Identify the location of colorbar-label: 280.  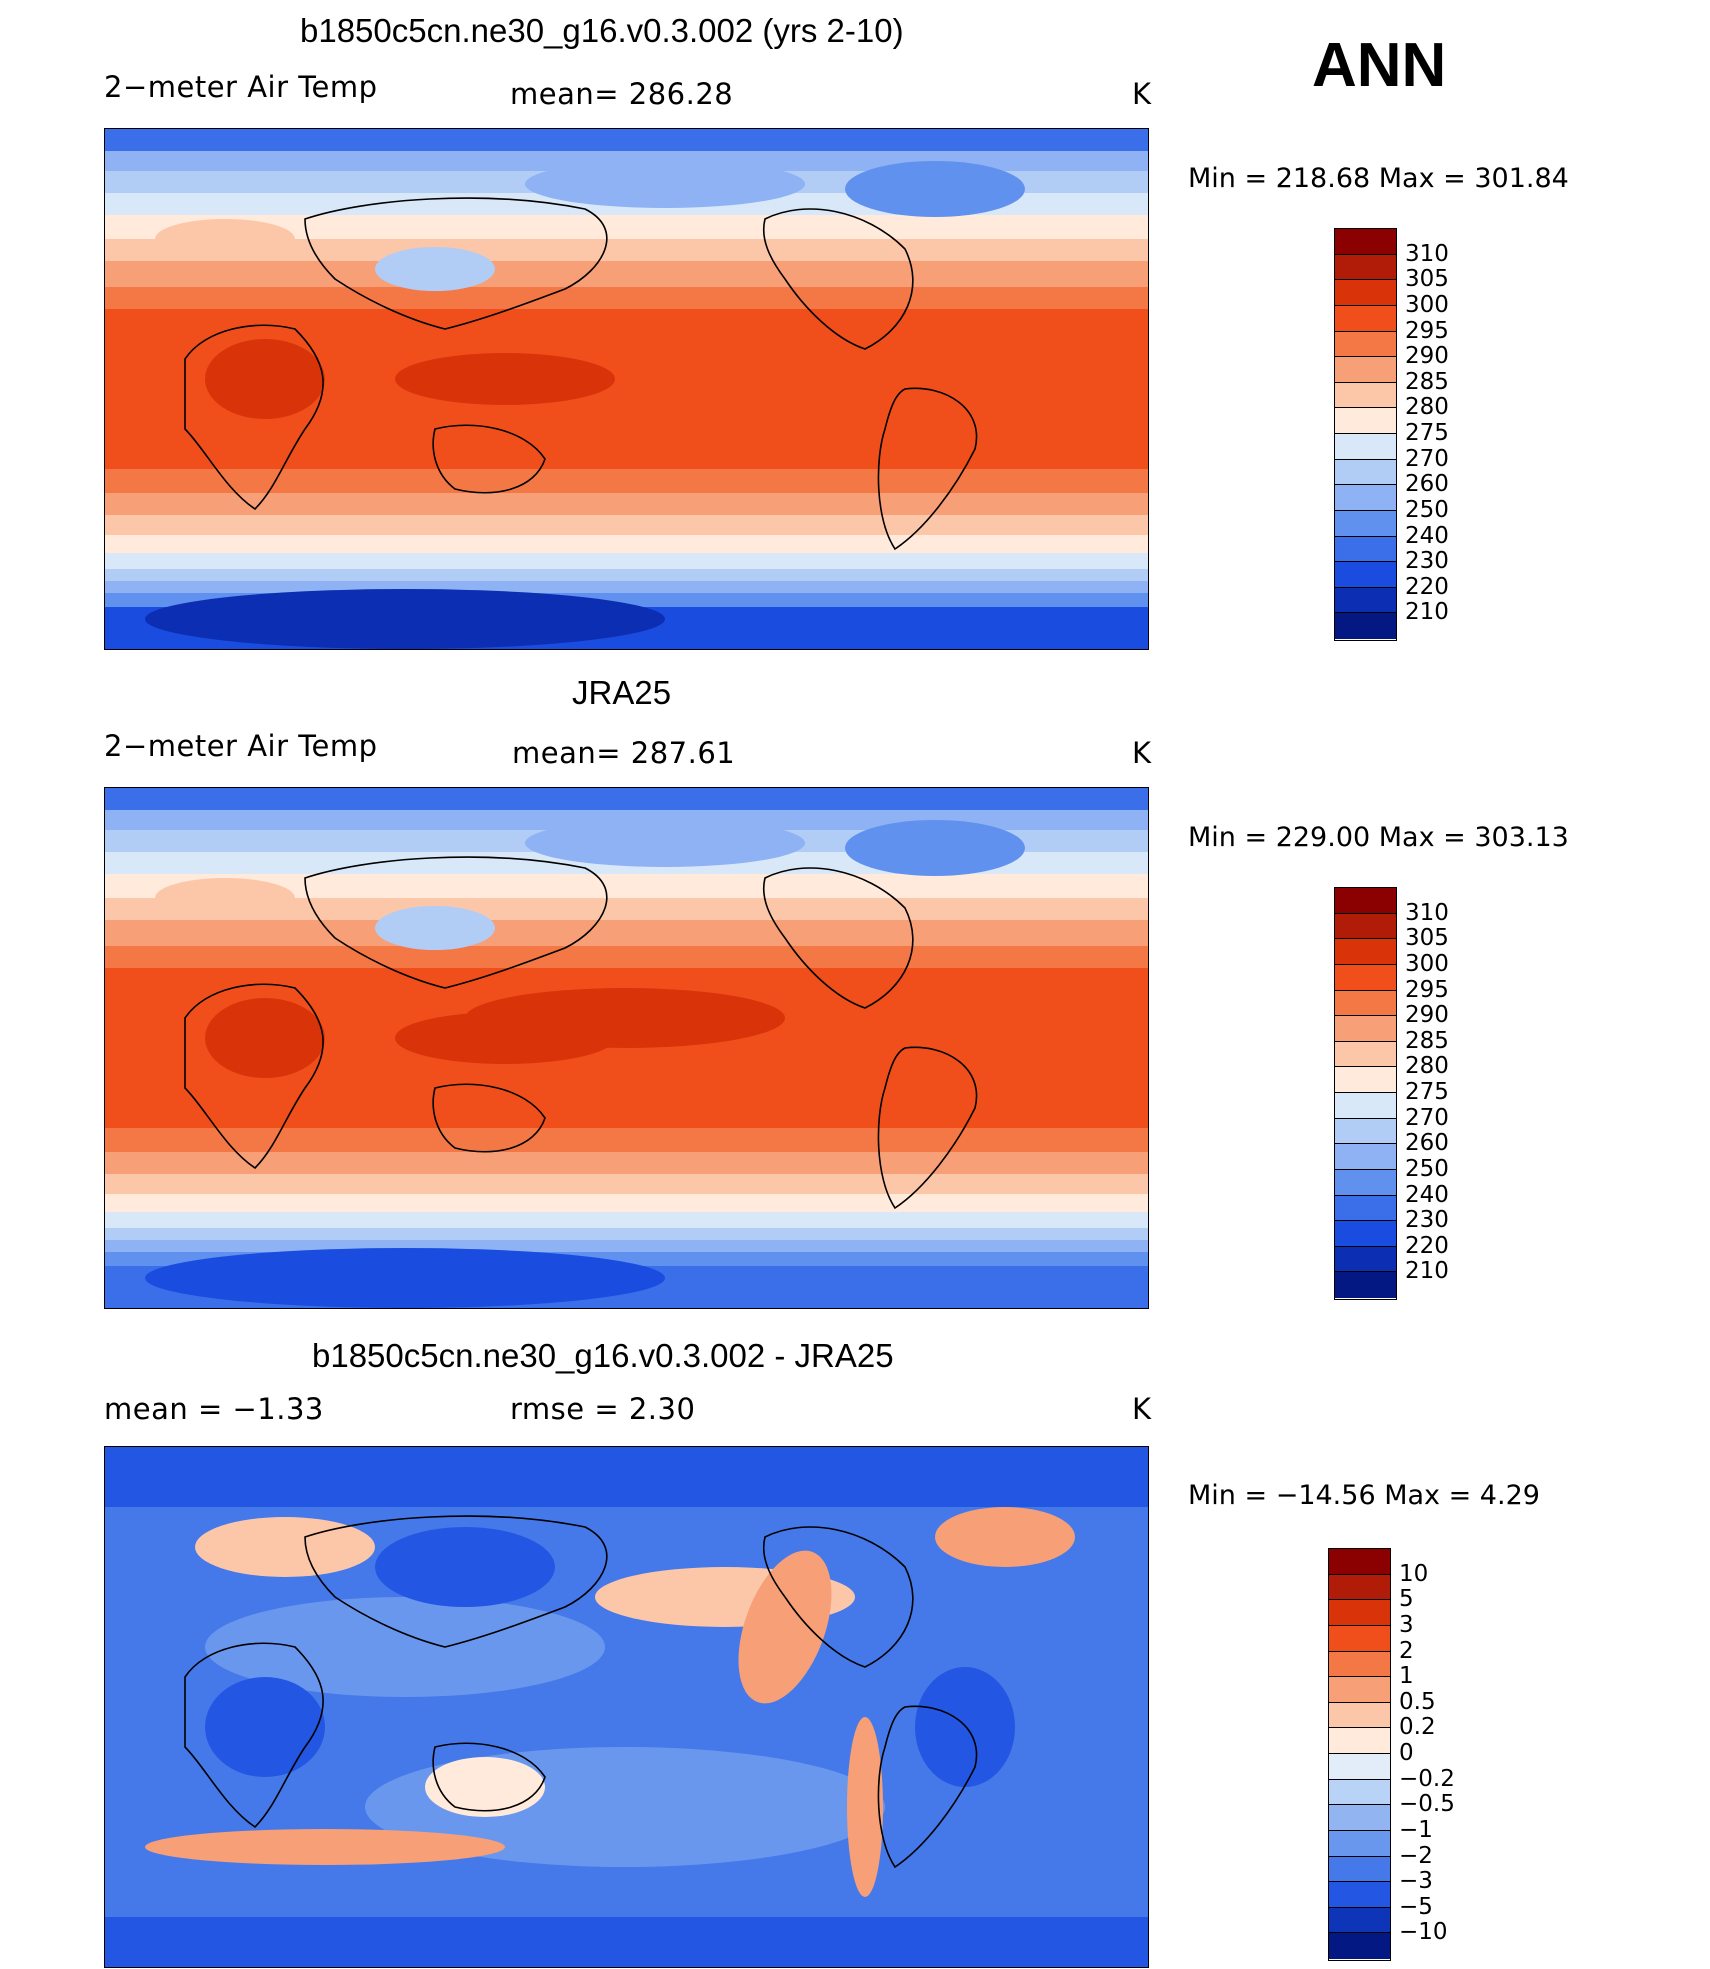
(1427, 407).